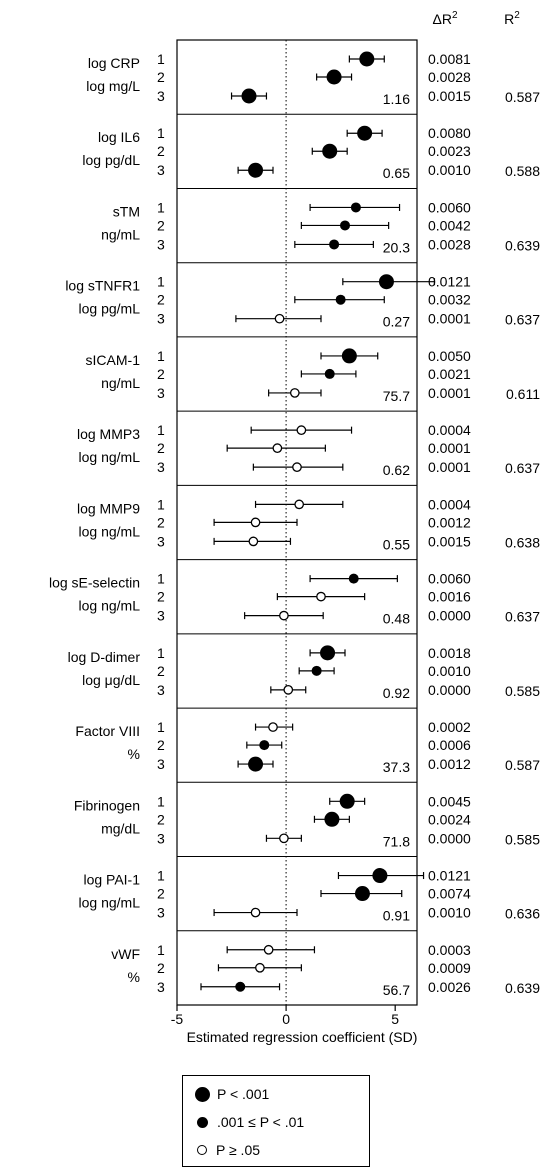 Image resolution: width=542 pixels, height=1172 pixels. What do you see at coordinates (449, 838) in the screenshot?
I see `delta-r2-value: 0.0000` at bounding box center [449, 838].